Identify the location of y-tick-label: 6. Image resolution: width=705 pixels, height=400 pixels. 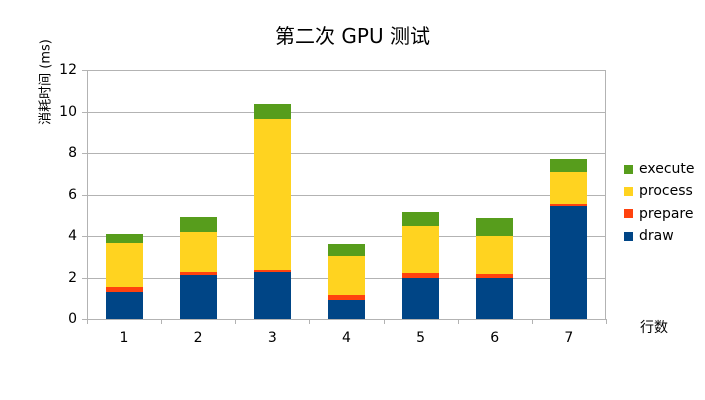
(72, 194).